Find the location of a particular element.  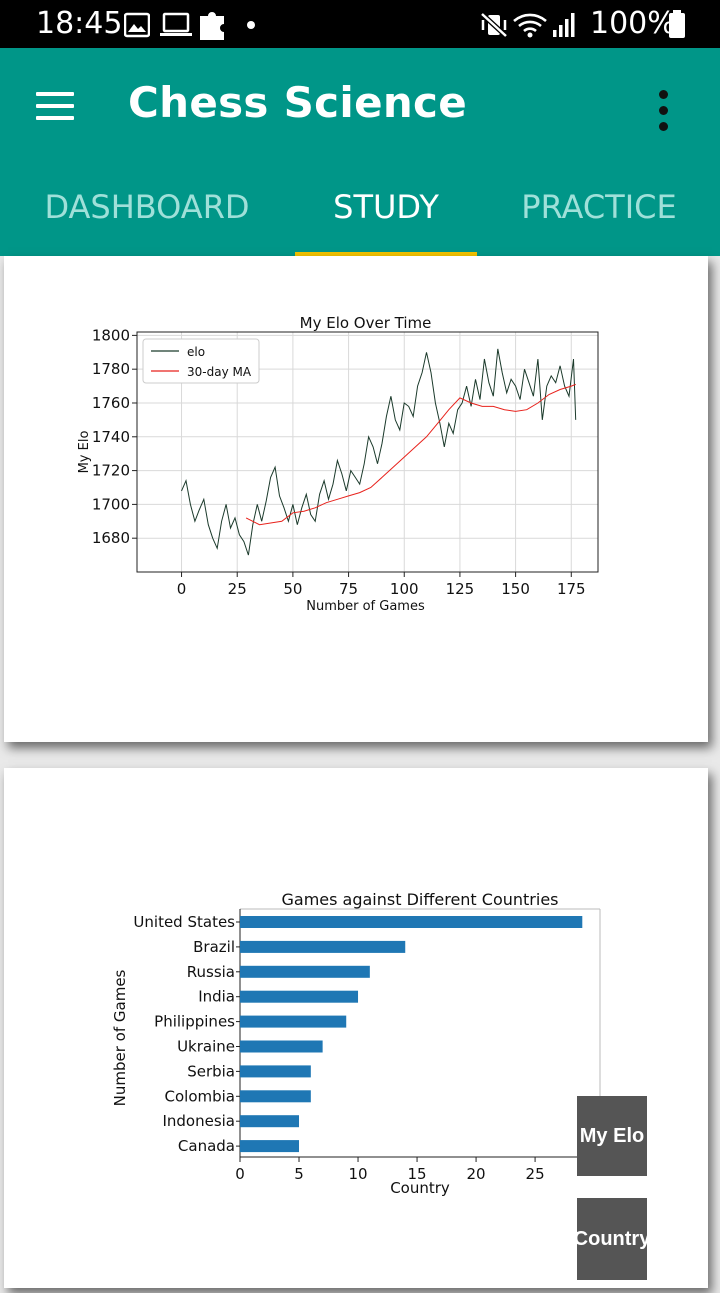

status-bar: 18:45 100% is located at coordinates (360, 24).